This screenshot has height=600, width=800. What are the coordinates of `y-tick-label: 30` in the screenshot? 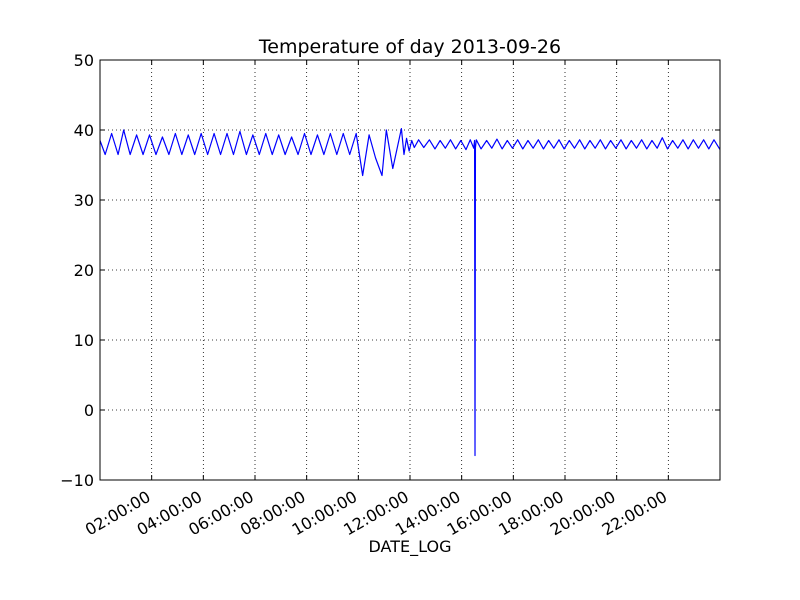 It's located at (84, 200).